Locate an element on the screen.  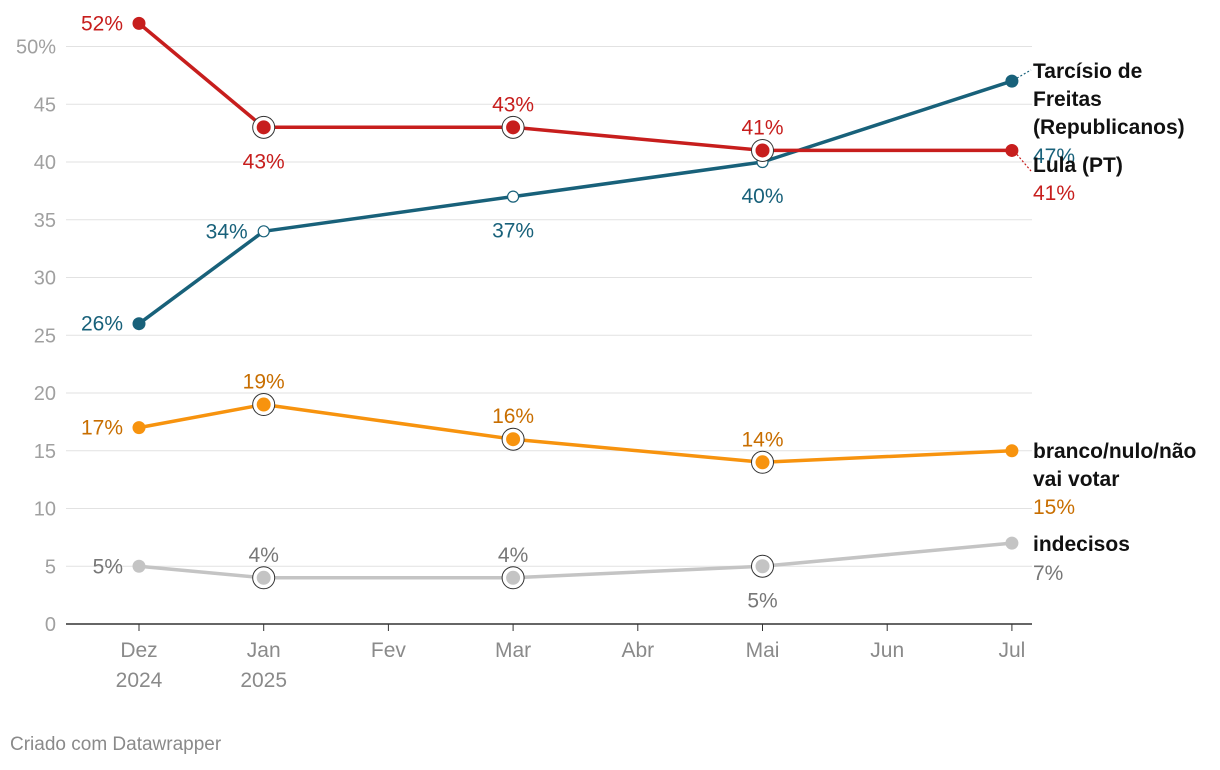
series-end-value-branco: 15% is located at coordinates (1054, 507).